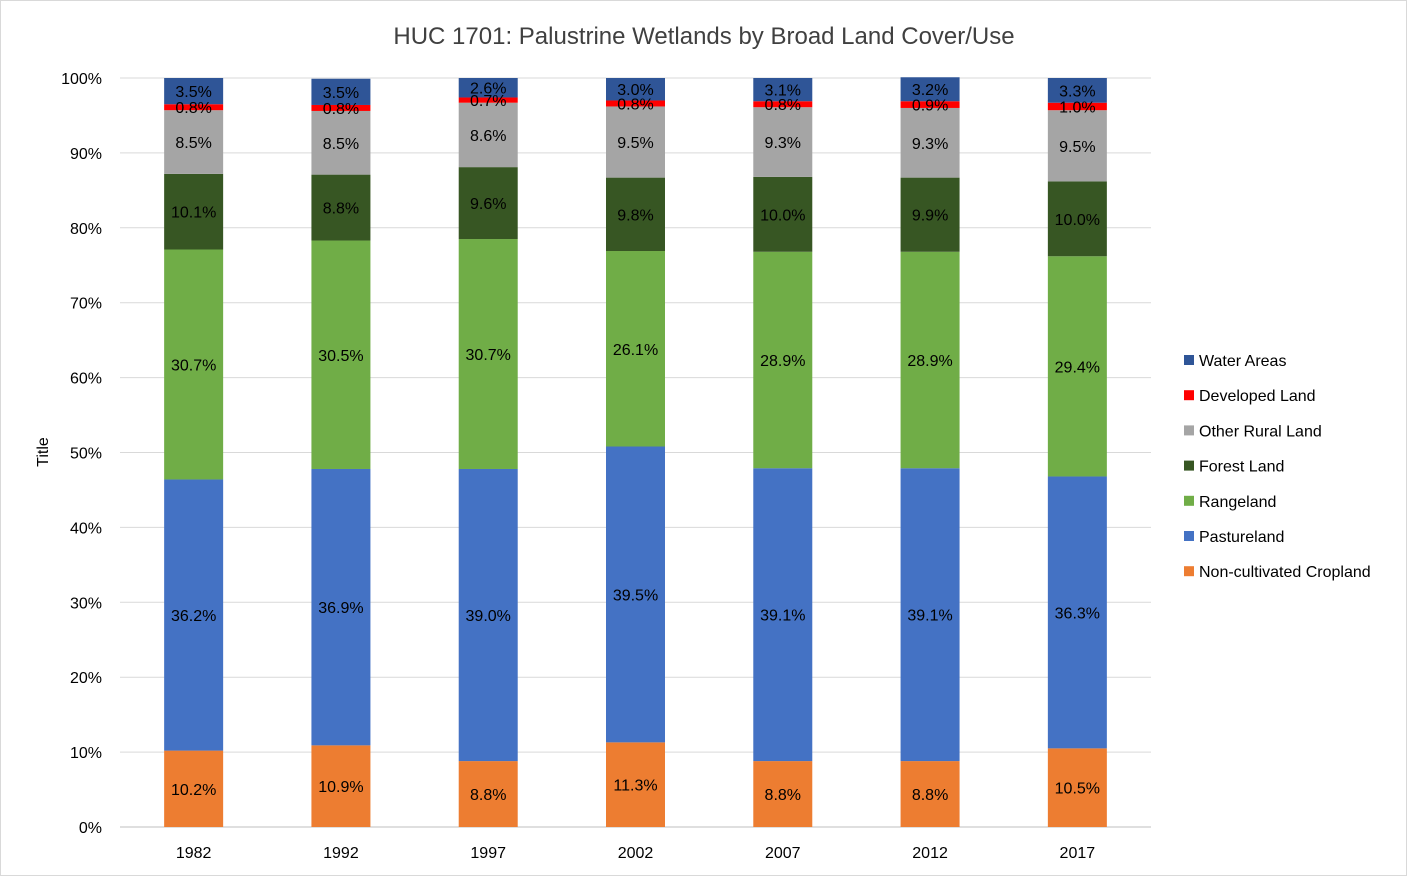  I want to click on data-label: 10.2%, so click(193, 790).